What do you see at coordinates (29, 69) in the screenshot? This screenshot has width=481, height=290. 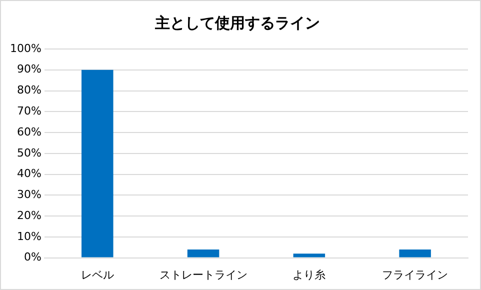 I see `y-tick-label: 90%` at bounding box center [29, 69].